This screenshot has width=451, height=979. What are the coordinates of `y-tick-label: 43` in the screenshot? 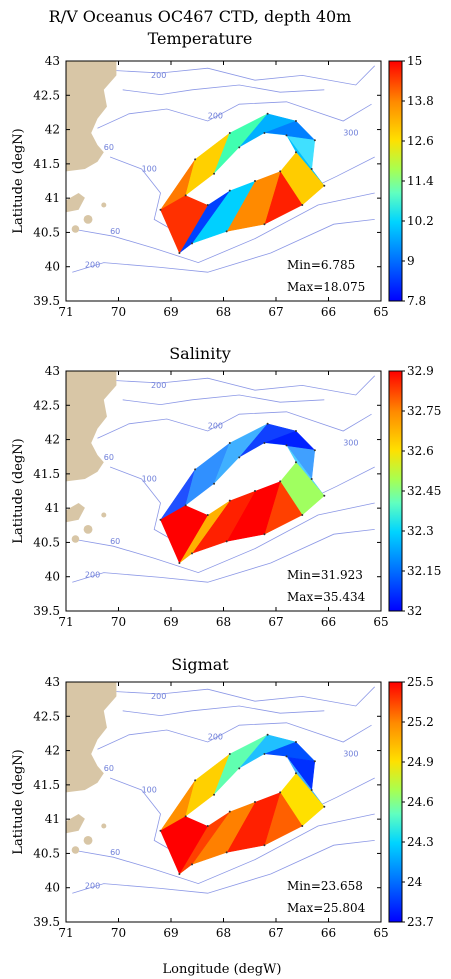 It's located at (52, 61).